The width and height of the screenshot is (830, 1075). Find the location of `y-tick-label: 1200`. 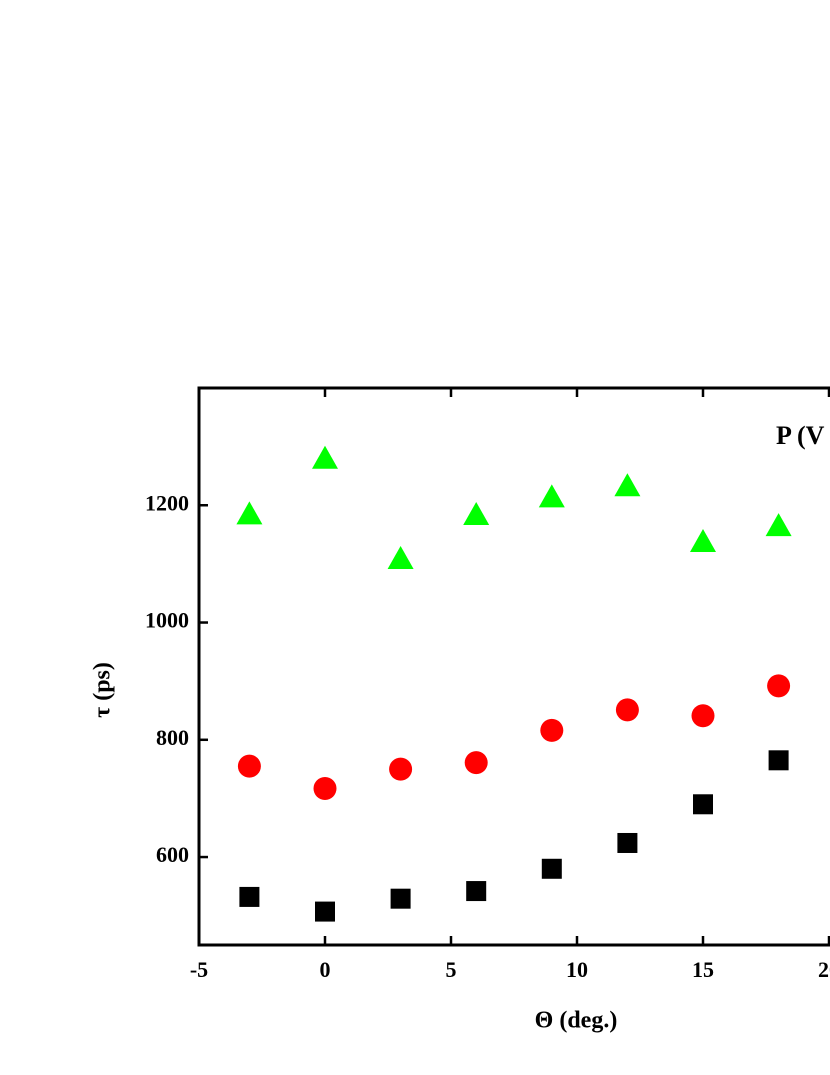

y-tick-label: 1200 is located at coordinates (167, 502).